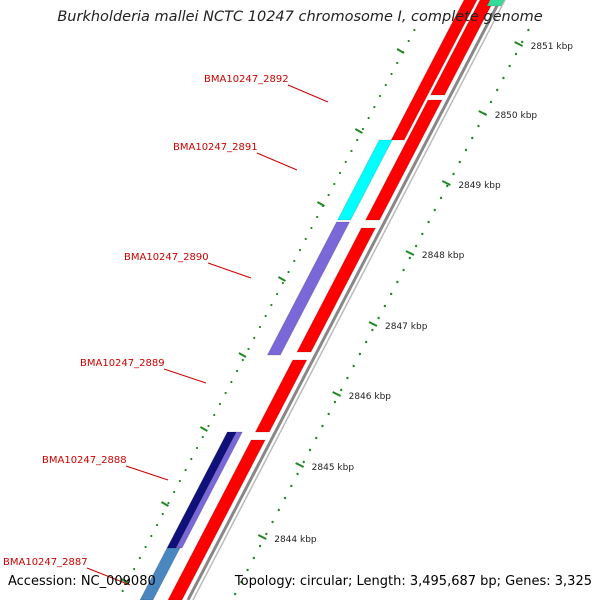 The width and height of the screenshot is (600, 600). What do you see at coordinates (552, 47) in the screenshot?
I see `kbp-label: 2851 kbp` at bounding box center [552, 47].